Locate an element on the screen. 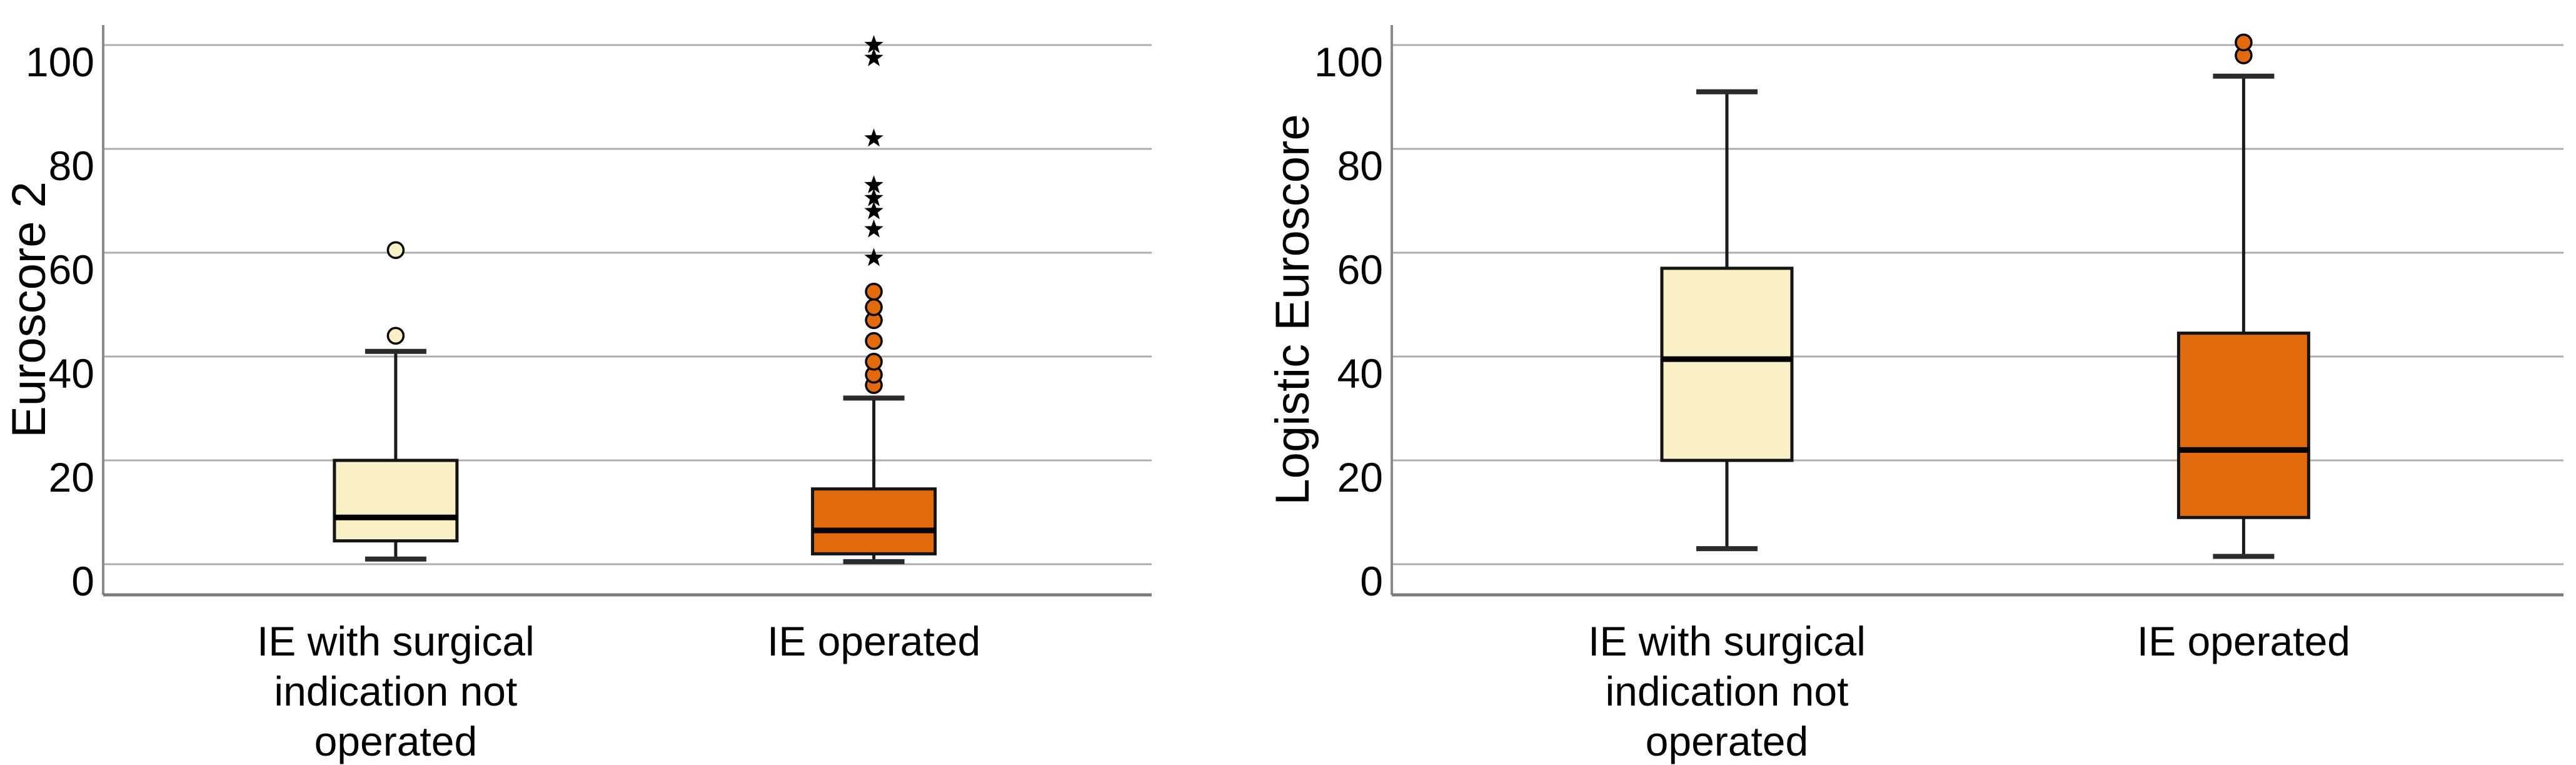 The image size is (2576, 765). y-axis-title: Euroscore 2 is located at coordinates (29, 309).